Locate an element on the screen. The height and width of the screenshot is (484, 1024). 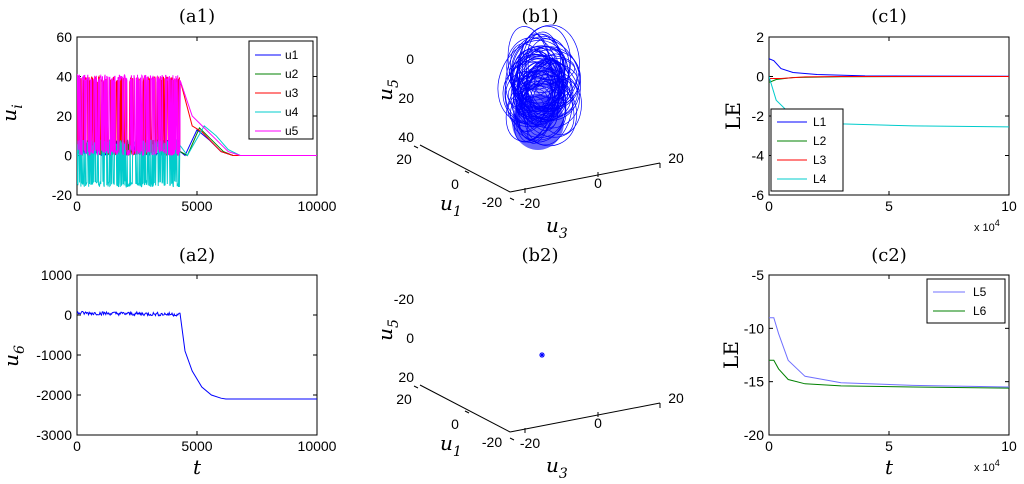
series-line-L3 is located at coordinates (889, 77).